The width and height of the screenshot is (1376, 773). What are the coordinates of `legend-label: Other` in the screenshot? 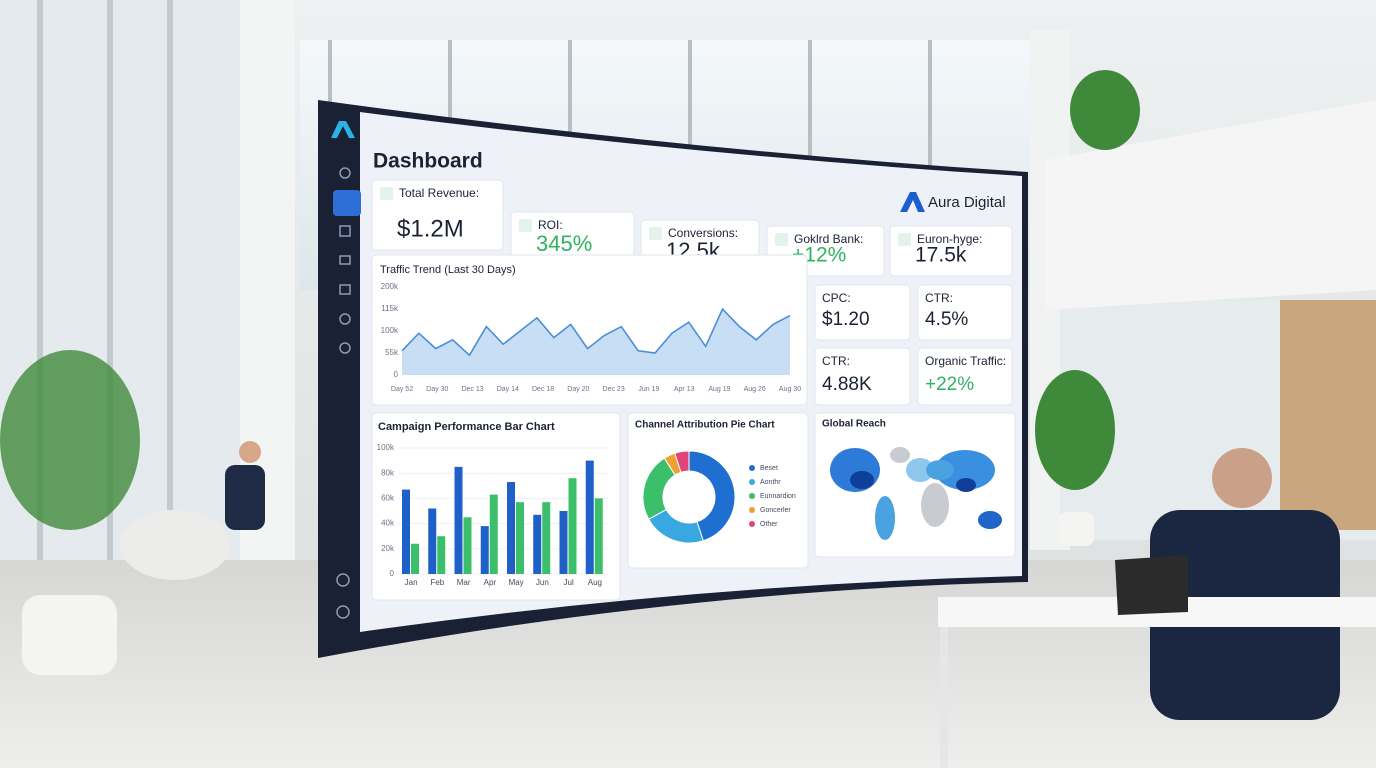 It's located at (769, 524).